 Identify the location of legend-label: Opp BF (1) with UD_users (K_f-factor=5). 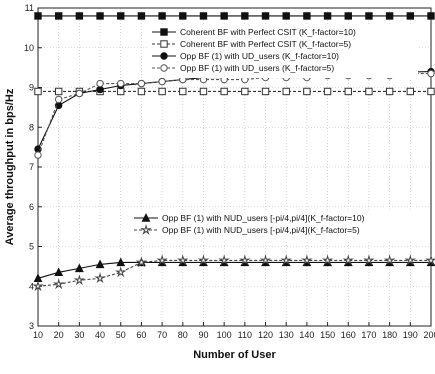
(257, 68).